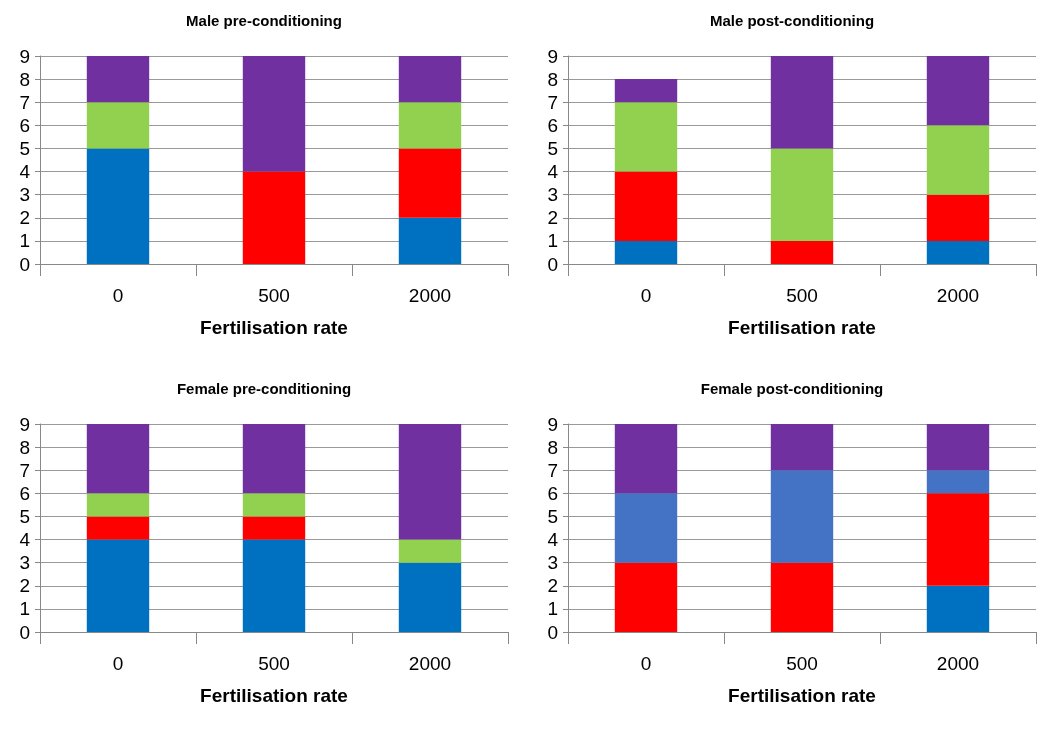  Describe the element at coordinates (792, 388) in the screenshot. I see `chart-title: Female post-conditioning` at that location.